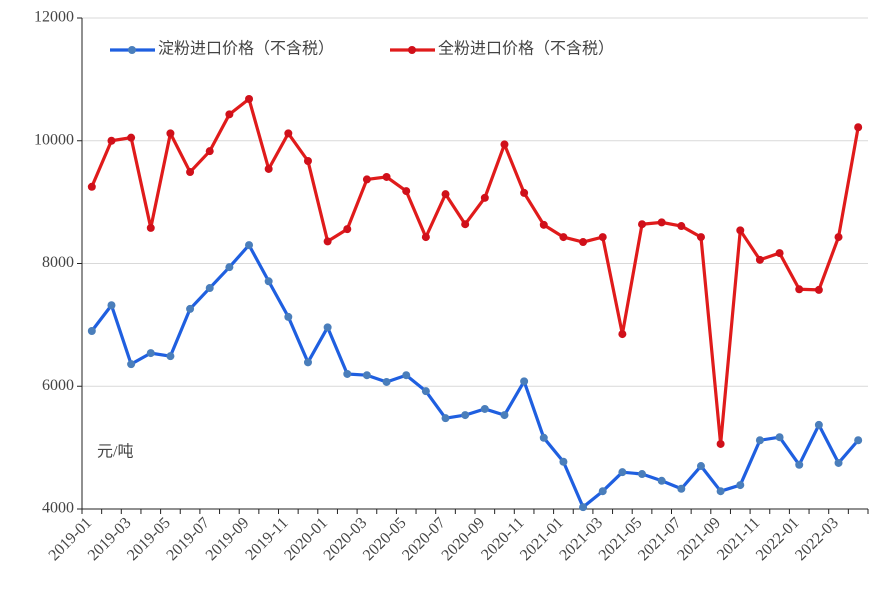 The height and width of the screenshot is (591, 886). Describe the element at coordinates (246, 49) in the screenshot. I see `legend-label: 淀粉进口价格（不含税）` at that location.